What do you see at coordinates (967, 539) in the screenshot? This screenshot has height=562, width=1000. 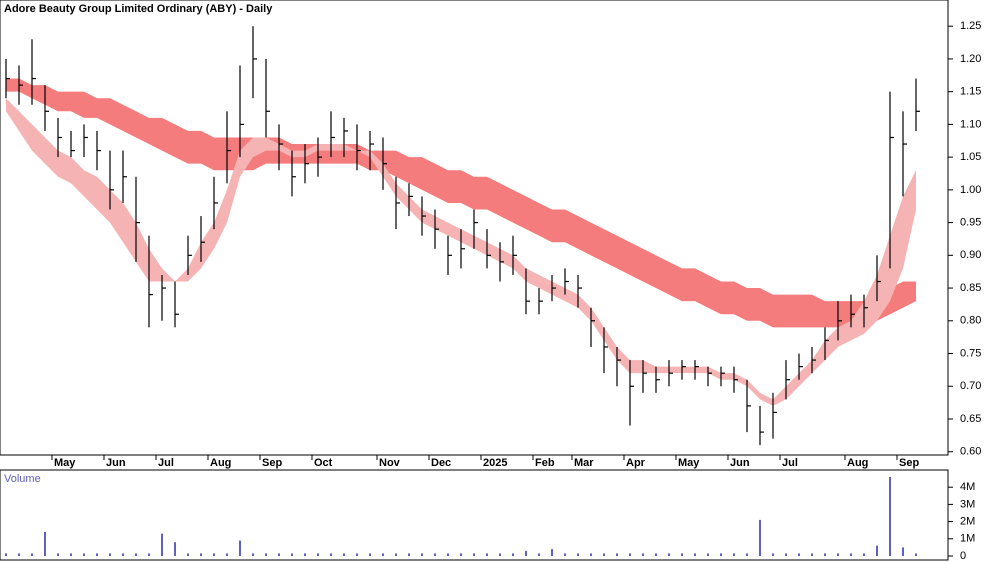 I see `volume-tick-label: 1M` at bounding box center [967, 539].